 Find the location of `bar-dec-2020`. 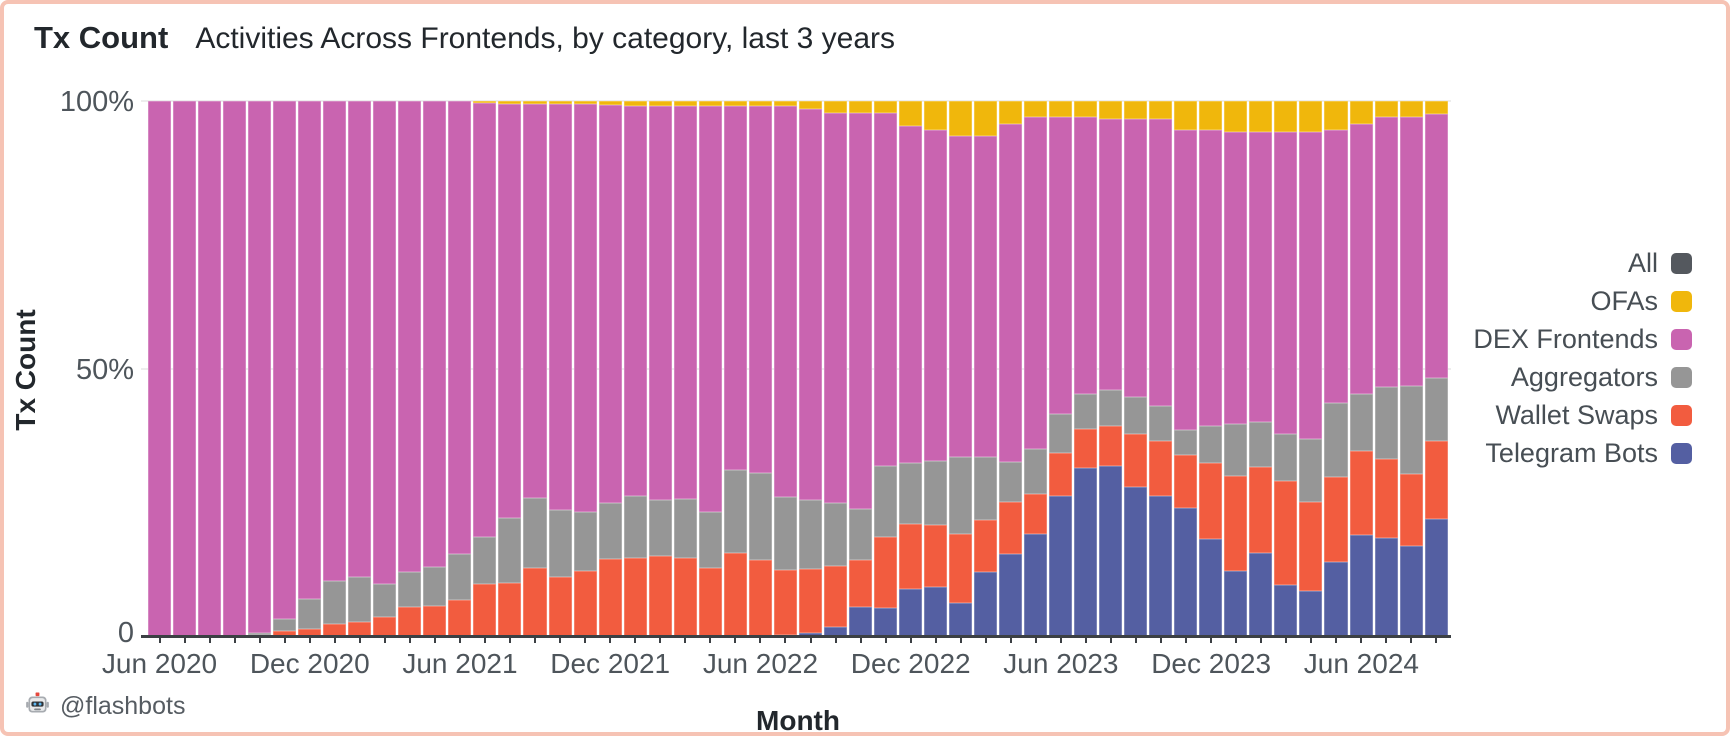

bar-dec-2020 is located at coordinates (310, 368).